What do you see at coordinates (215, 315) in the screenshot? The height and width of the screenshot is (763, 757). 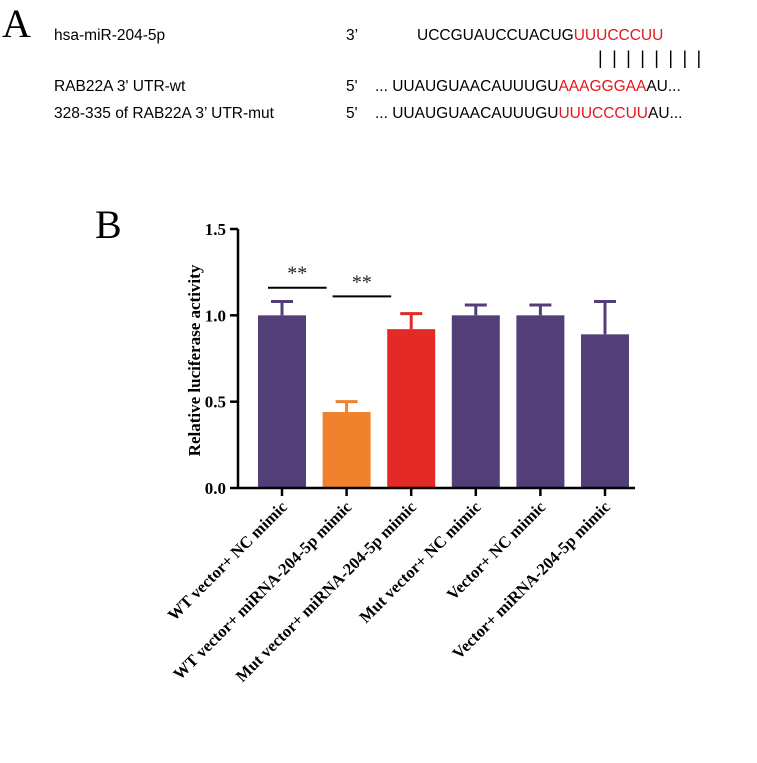 I see `y-tick-label-2: 1.0` at bounding box center [215, 315].